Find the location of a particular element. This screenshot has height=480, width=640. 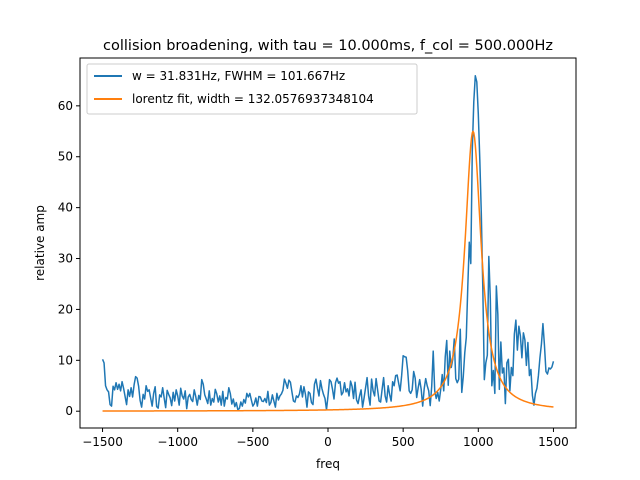

y-tick-label: 50 is located at coordinates (65, 157).